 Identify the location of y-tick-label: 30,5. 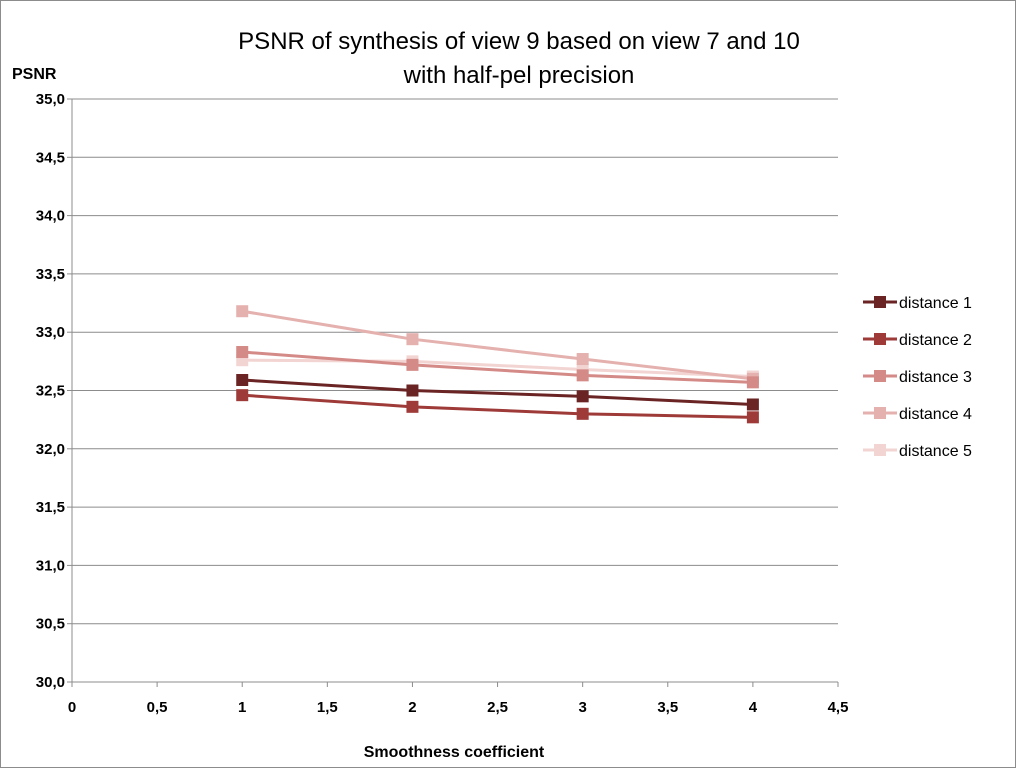
(50, 624).